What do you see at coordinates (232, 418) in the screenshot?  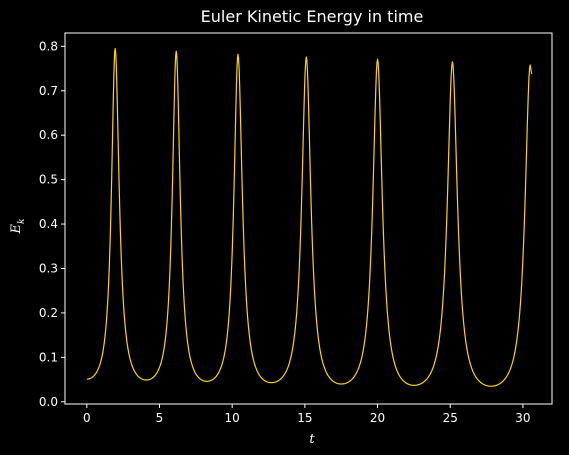 I see `x-tick-label: 10` at bounding box center [232, 418].